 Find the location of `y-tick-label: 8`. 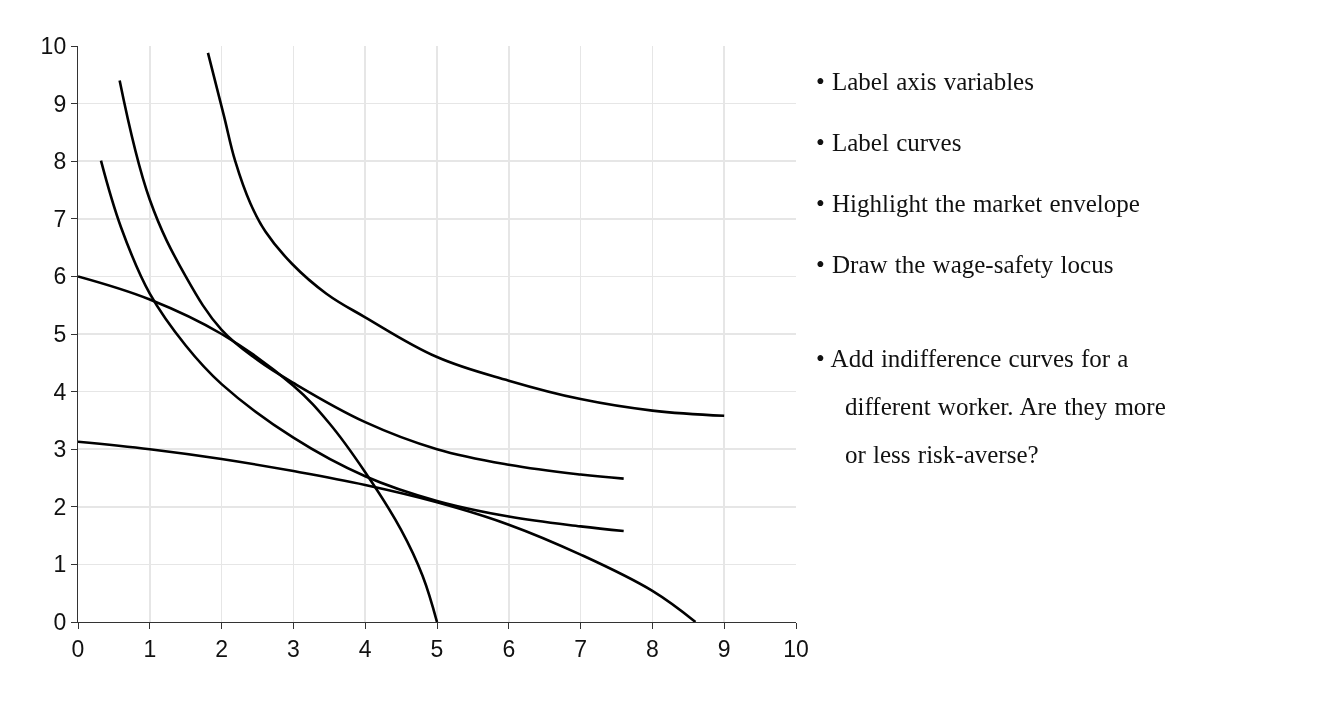

y-tick-label: 8 is located at coordinates (60, 161).